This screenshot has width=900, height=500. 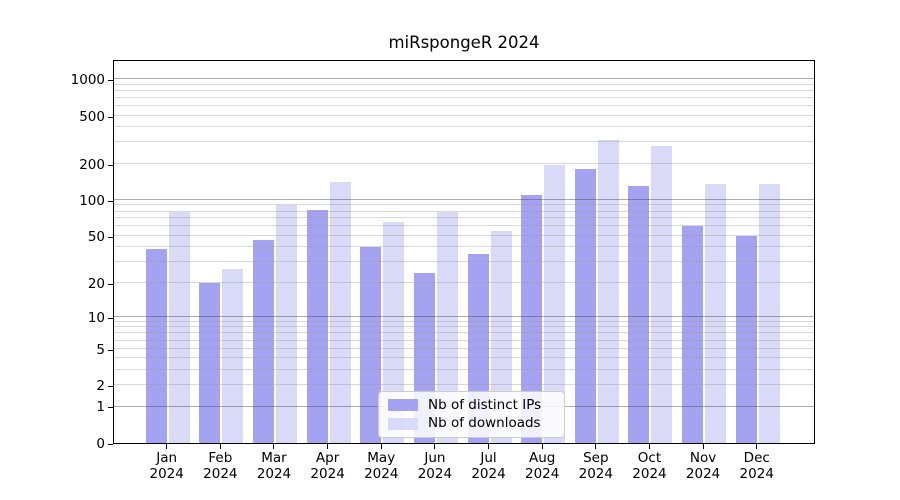 What do you see at coordinates (92, 116) in the screenshot?
I see `y-tick-label: 500` at bounding box center [92, 116].